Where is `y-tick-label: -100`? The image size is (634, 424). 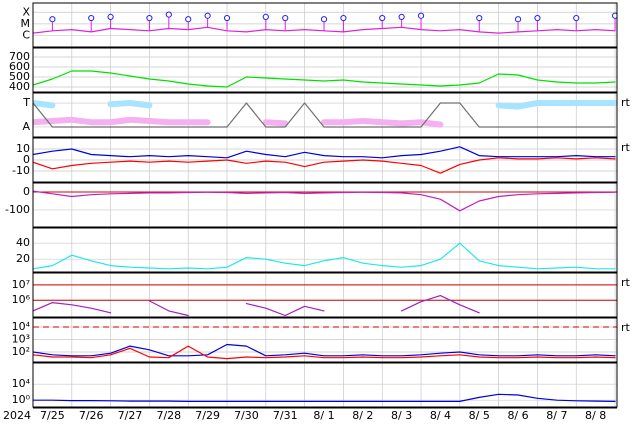
y-tick-label: -100 is located at coordinates (17, 209).